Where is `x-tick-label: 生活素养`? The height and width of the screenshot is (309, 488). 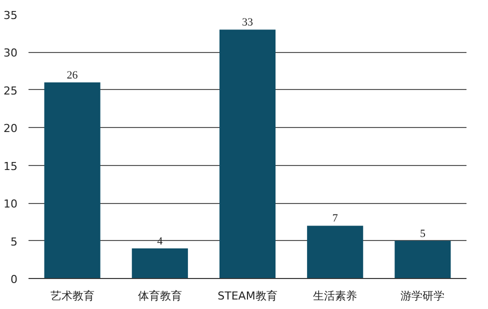 x-tick-label: 生活素养 is located at coordinates (335, 296).